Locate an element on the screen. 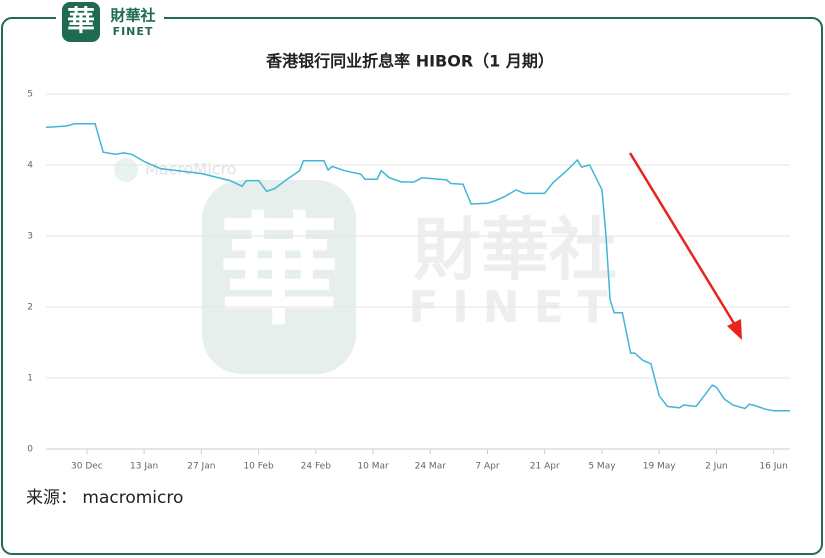  y-tick-label: 1 is located at coordinates (30, 379).